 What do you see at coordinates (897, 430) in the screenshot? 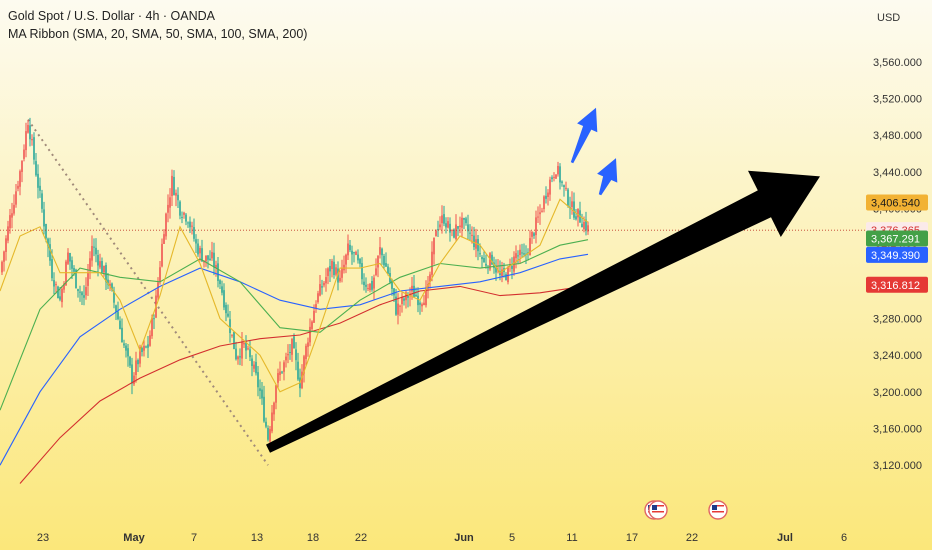
I see `y-tick-label: 3,160.000` at bounding box center [897, 430].